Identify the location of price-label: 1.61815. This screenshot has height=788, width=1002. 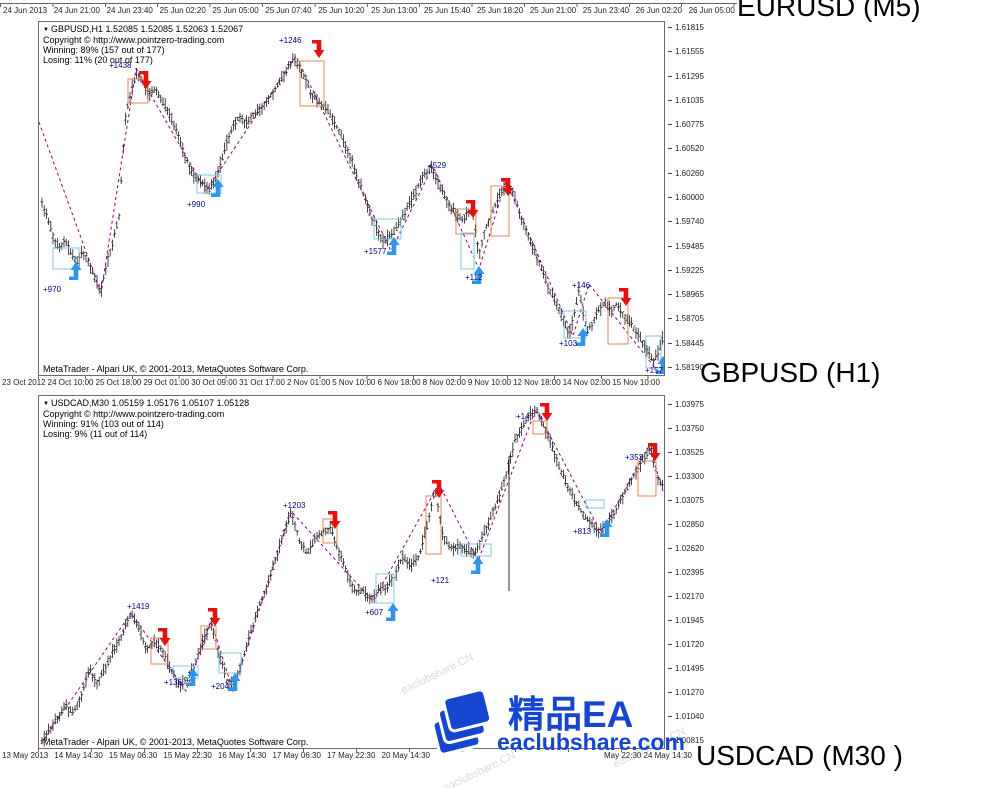
(695, 28).